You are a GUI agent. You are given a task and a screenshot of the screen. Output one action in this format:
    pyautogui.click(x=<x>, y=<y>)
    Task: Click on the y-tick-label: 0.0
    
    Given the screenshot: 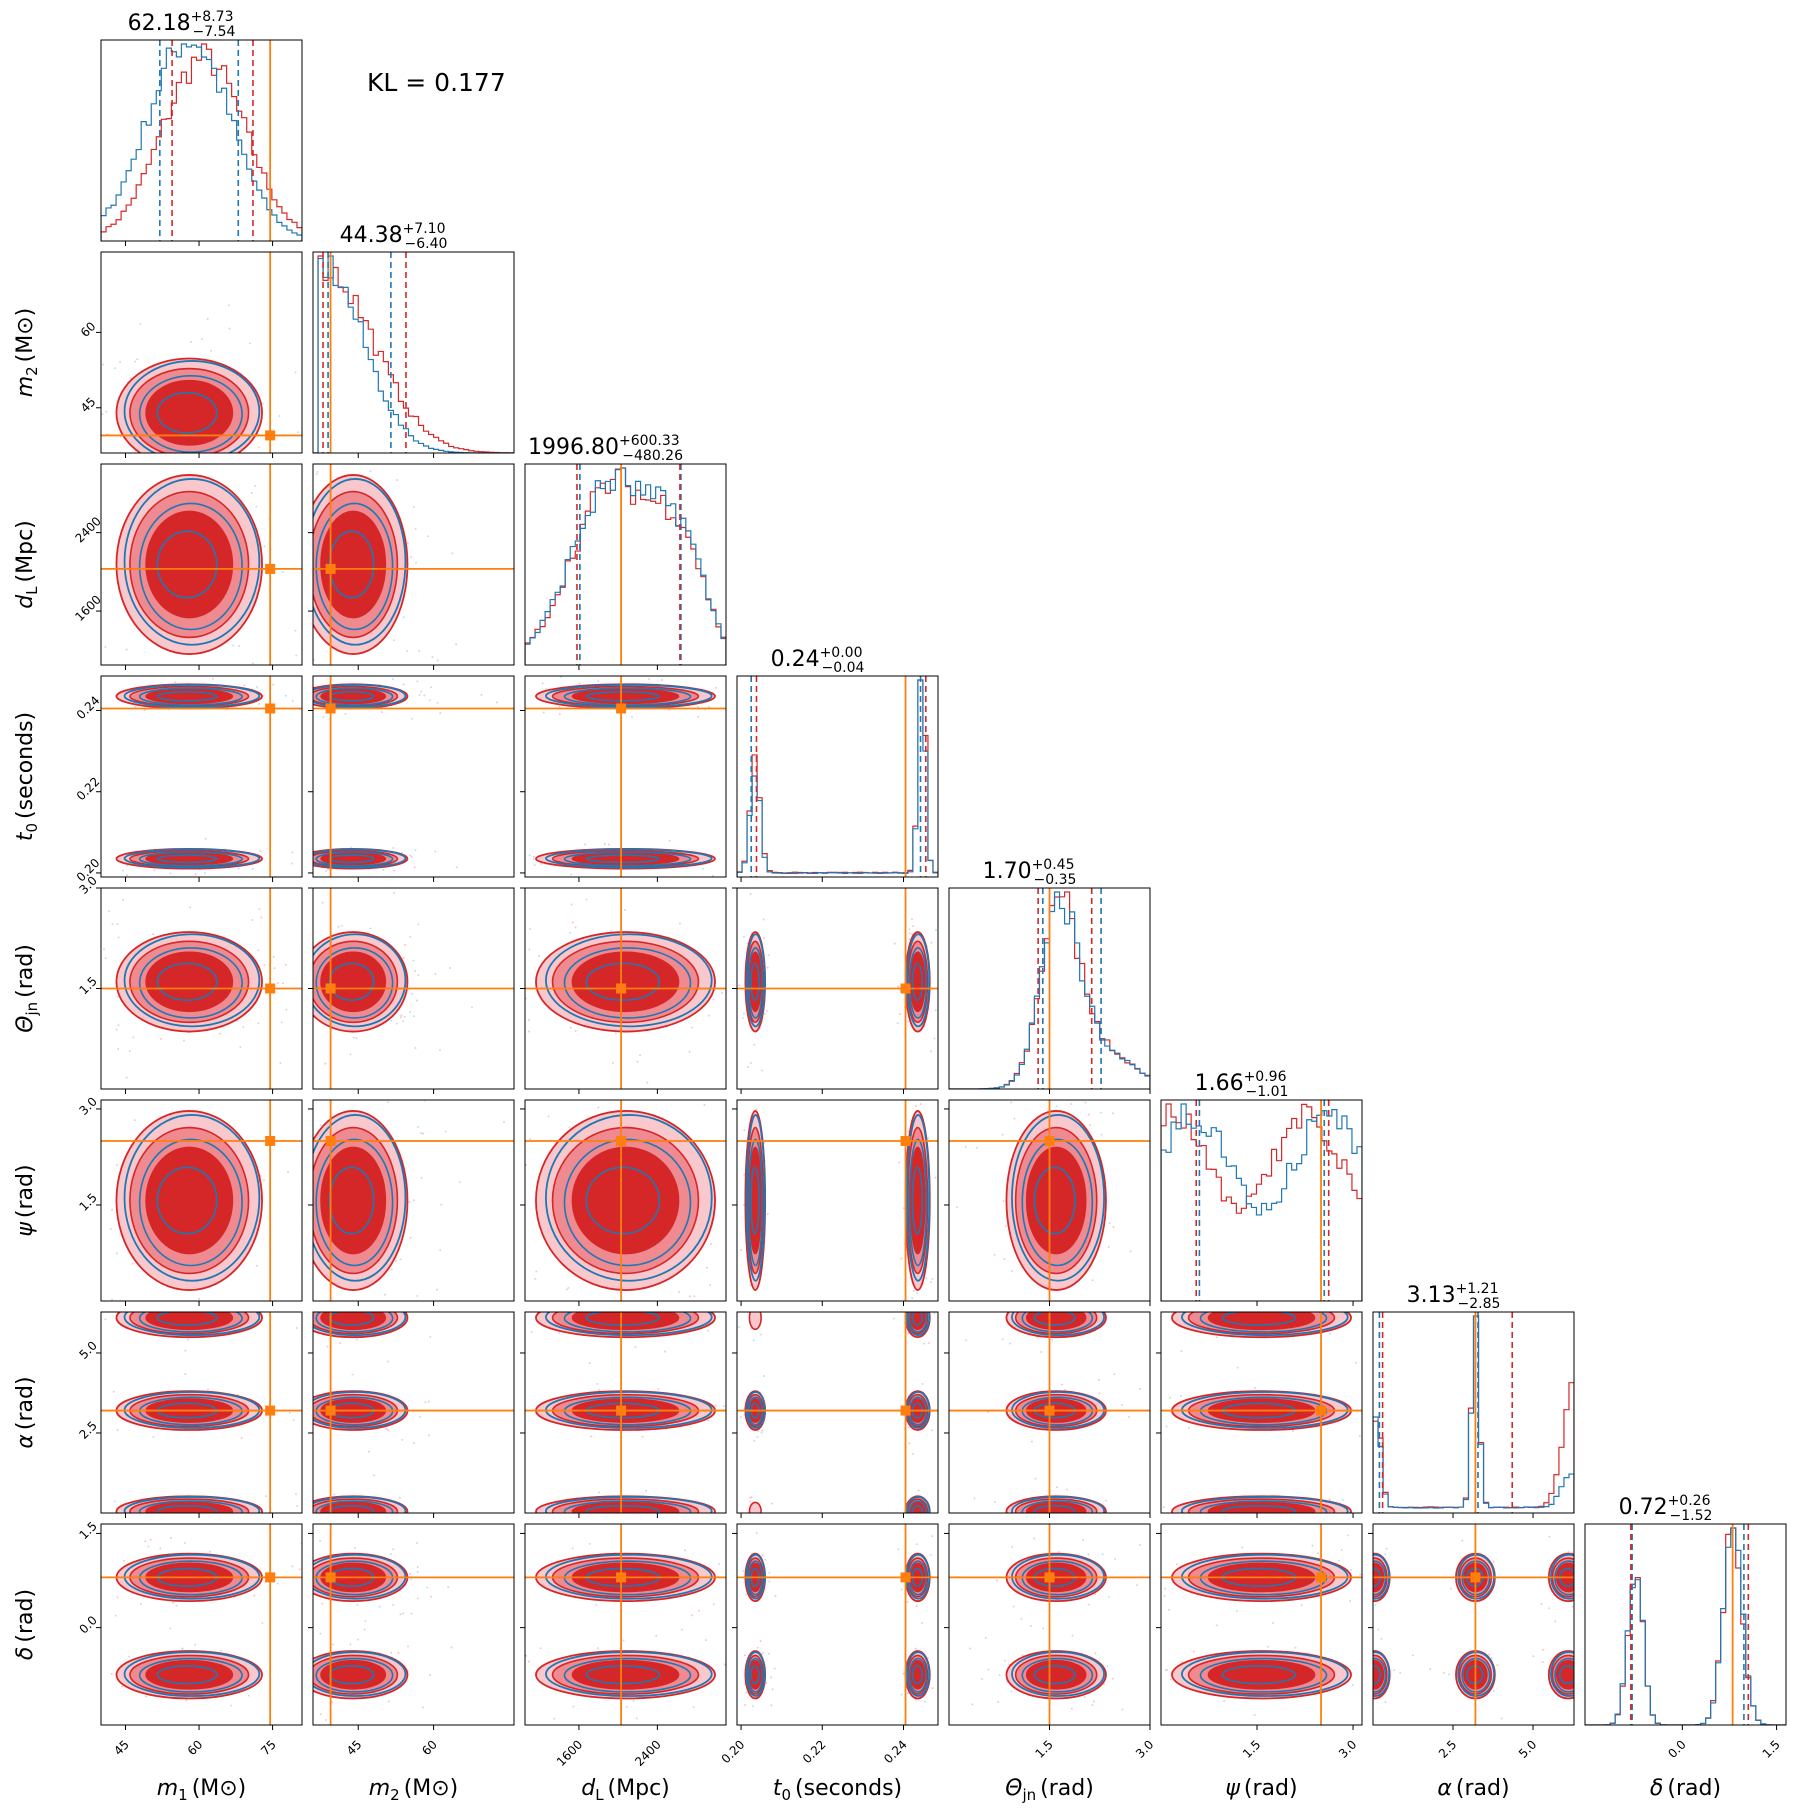 What is the action you would take?
    pyautogui.click(x=87, y=1624)
    